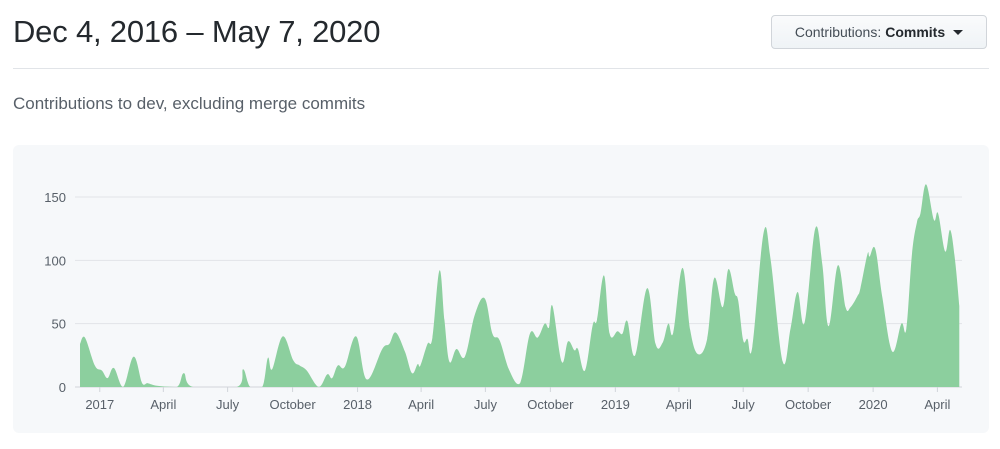 The width and height of the screenshot is (1000, 449). I want to click on filter-label: Contributions:, so click(838, 32).